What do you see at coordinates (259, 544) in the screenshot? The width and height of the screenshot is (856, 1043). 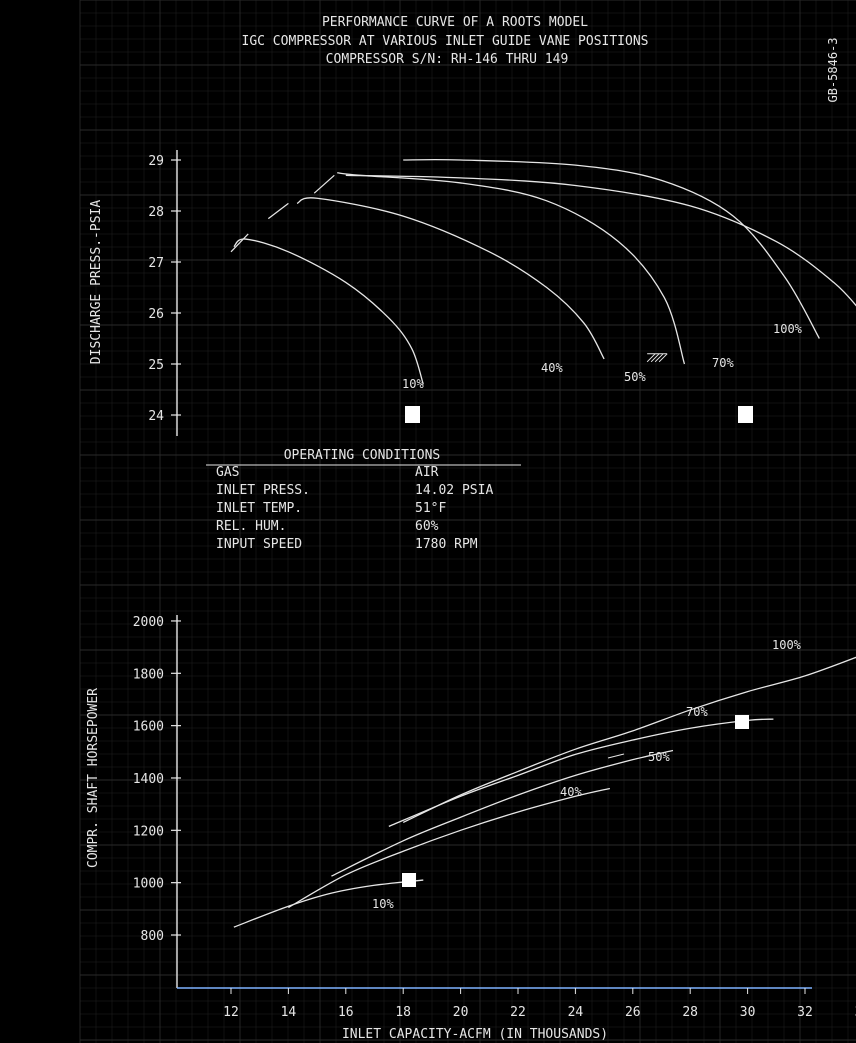 I see `condition-label: INPUT SPEED` at bounding box center [259, 544].